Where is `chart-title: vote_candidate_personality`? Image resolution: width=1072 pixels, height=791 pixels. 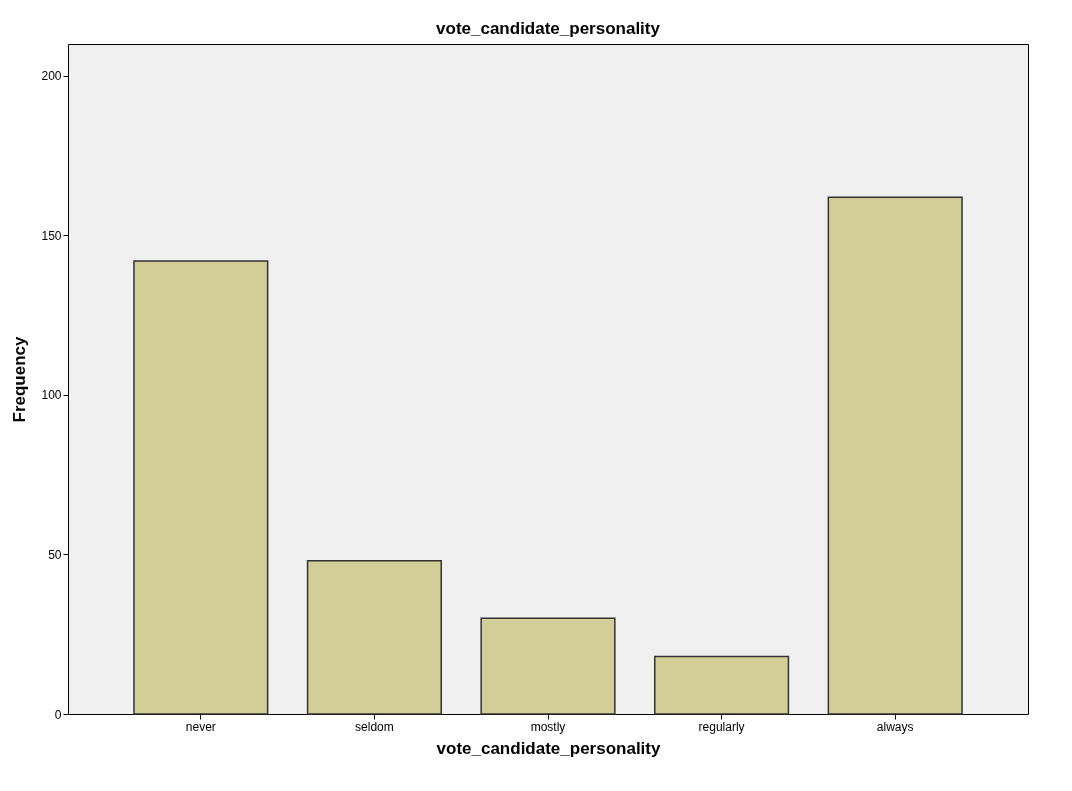
chart-title: vote_candidate_personality is located at coordinates (548, 28).